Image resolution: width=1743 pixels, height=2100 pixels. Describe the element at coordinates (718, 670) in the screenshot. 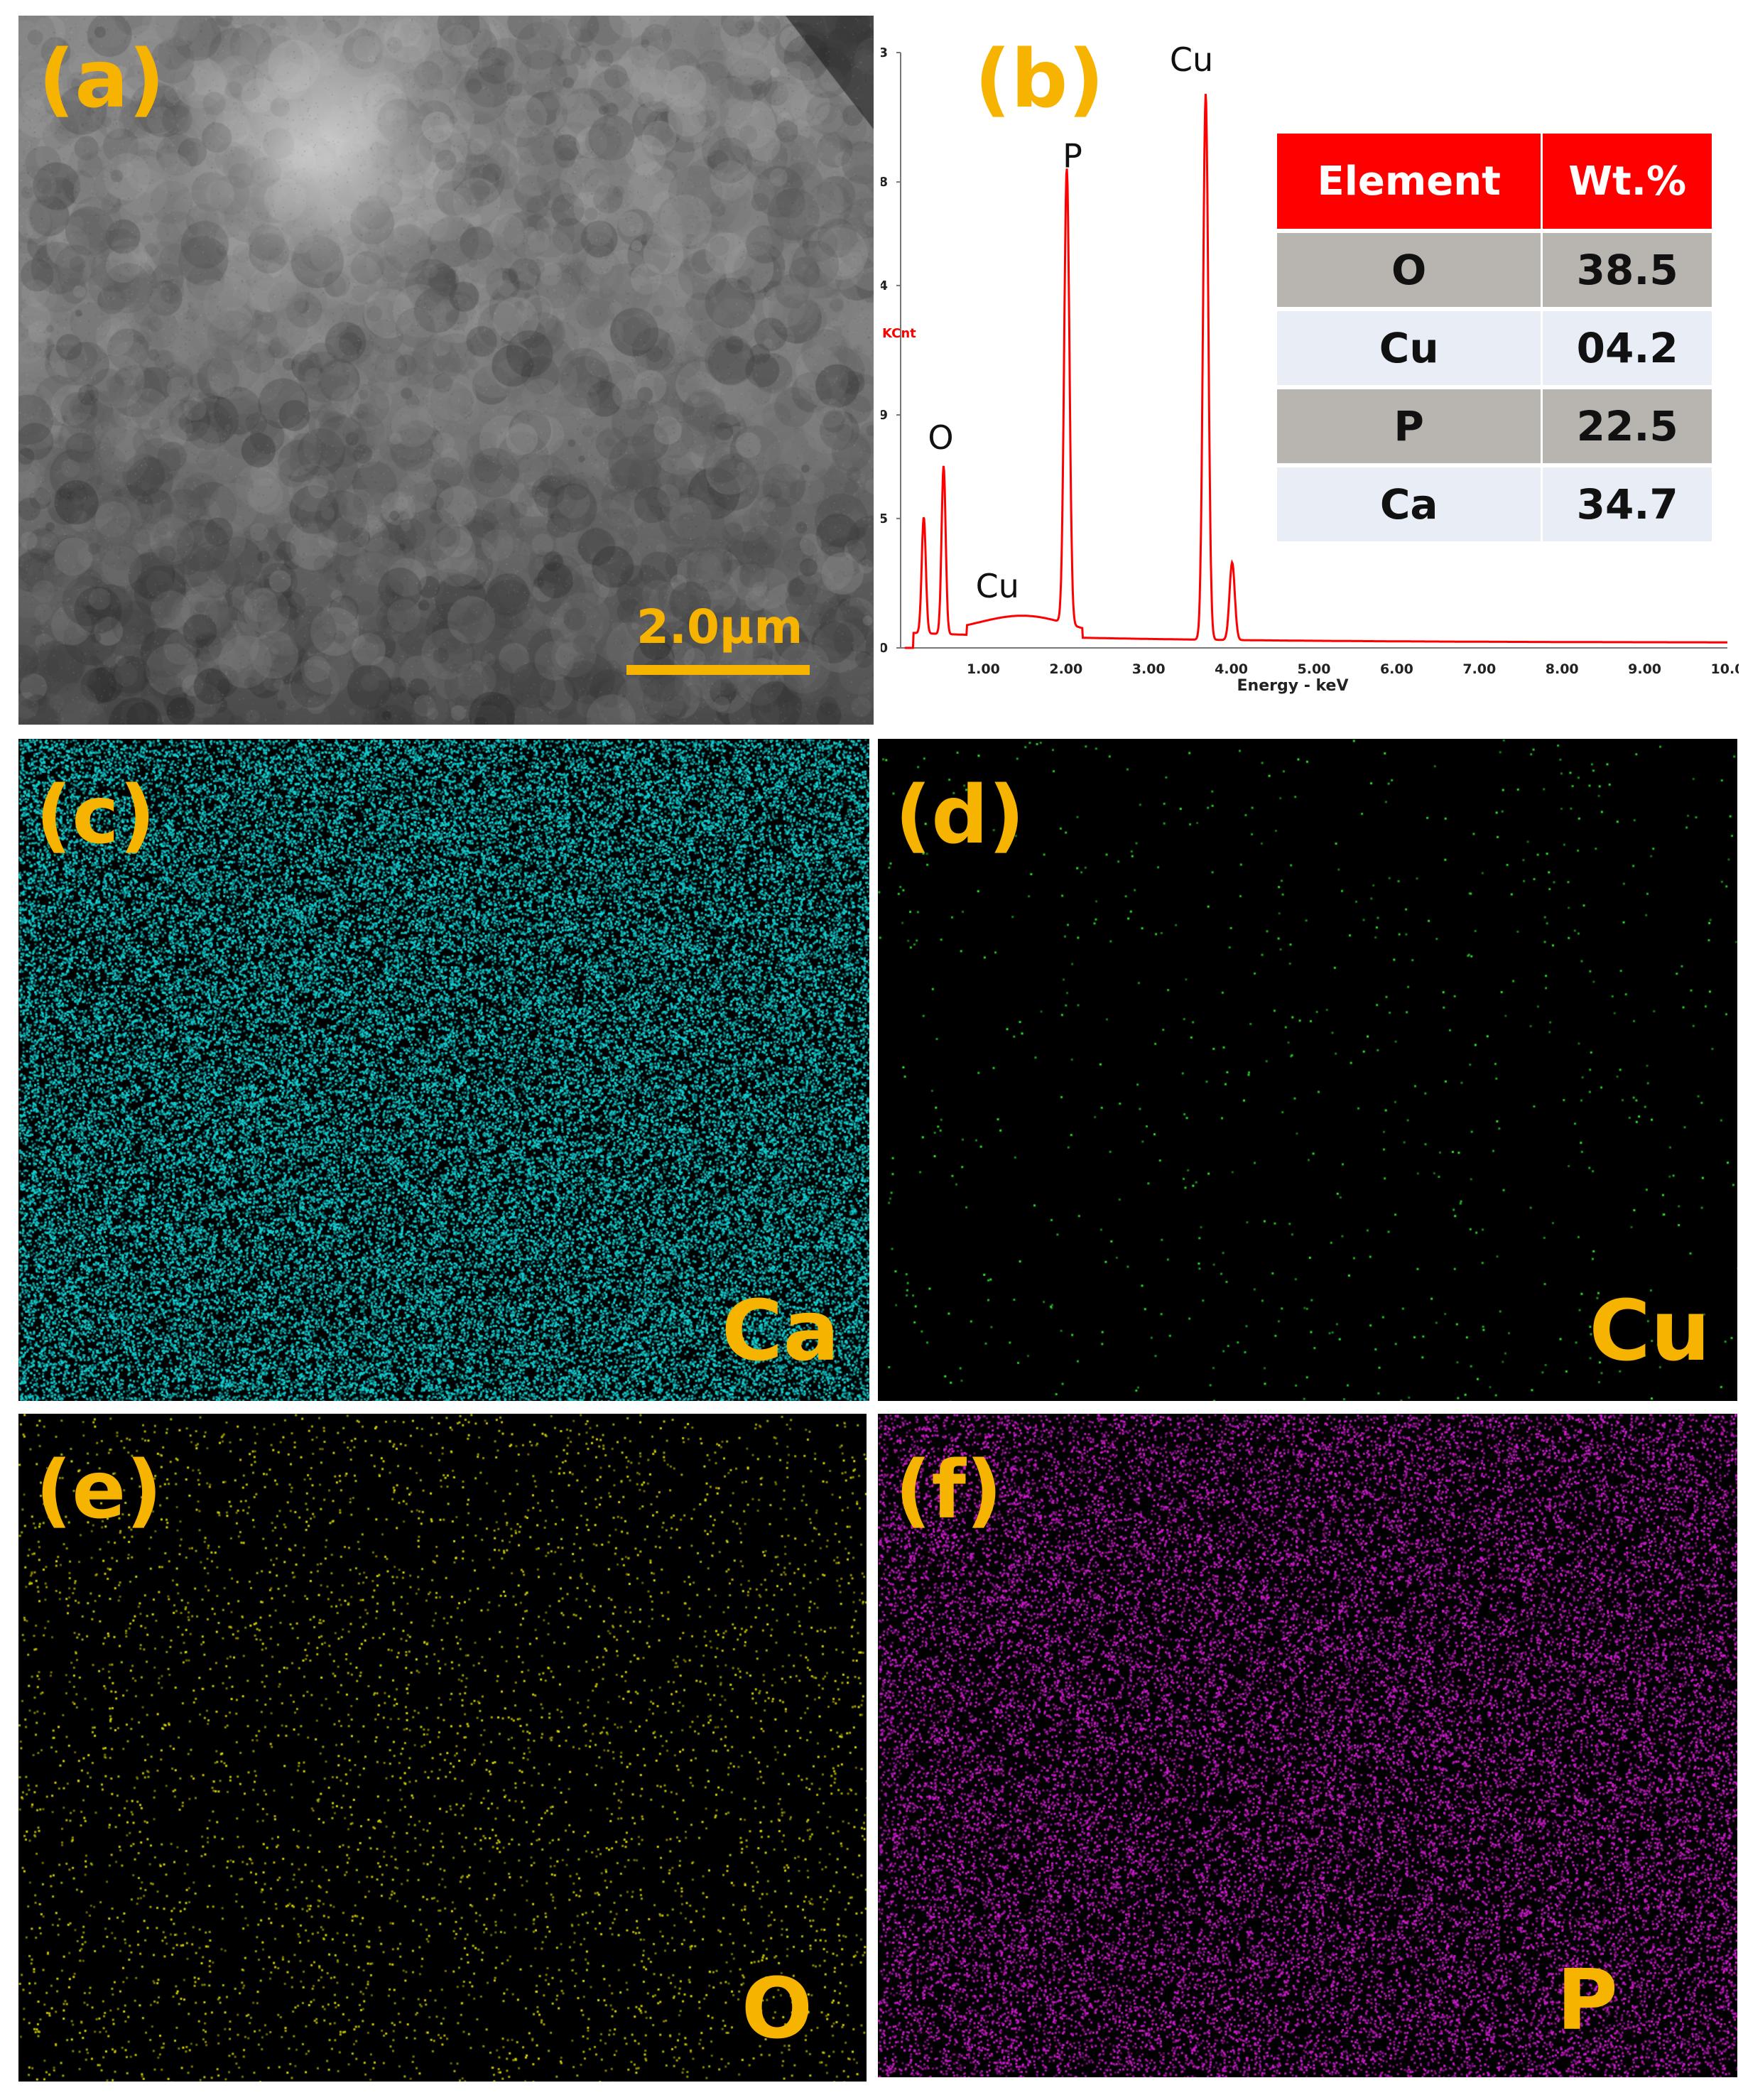

I see `scale-bar` at that location.